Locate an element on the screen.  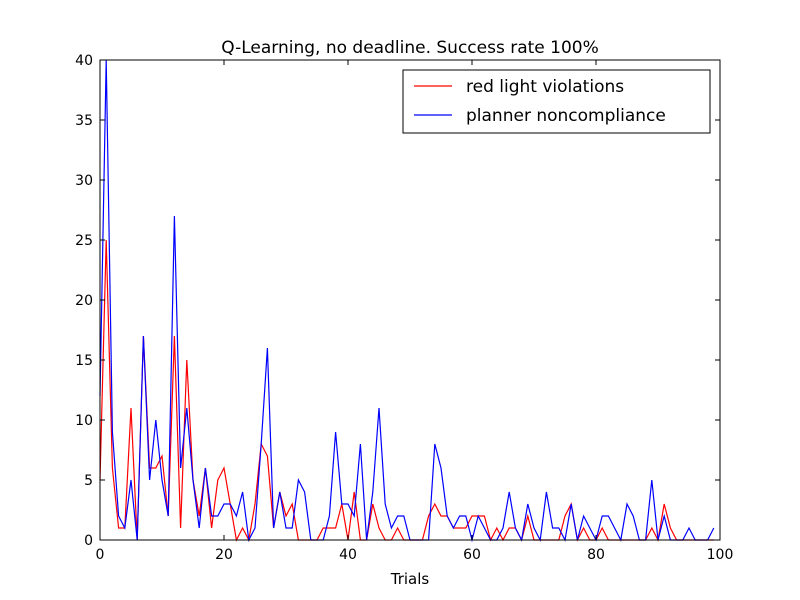
x-tick-label: 20 is located at coordinates (224, 555).